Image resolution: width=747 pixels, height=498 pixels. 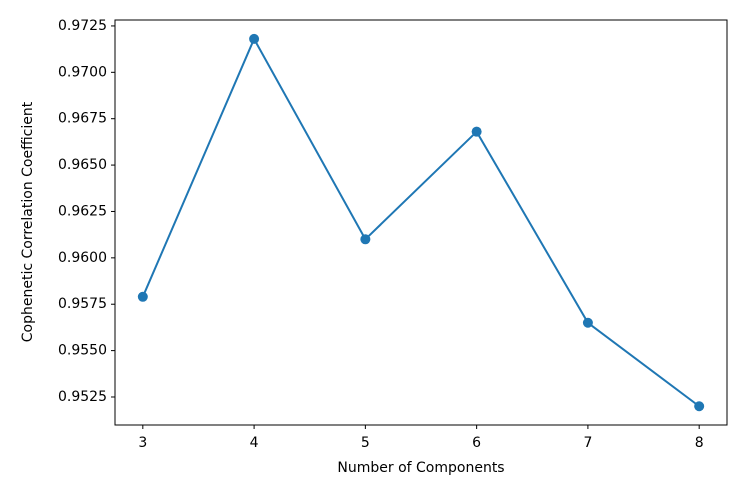 What do you see at coordinates (28, 221) in the screenshot?
I see `y-axis-label: Cophenetic Correlation Coefficient` at bounding box center [28, 221].